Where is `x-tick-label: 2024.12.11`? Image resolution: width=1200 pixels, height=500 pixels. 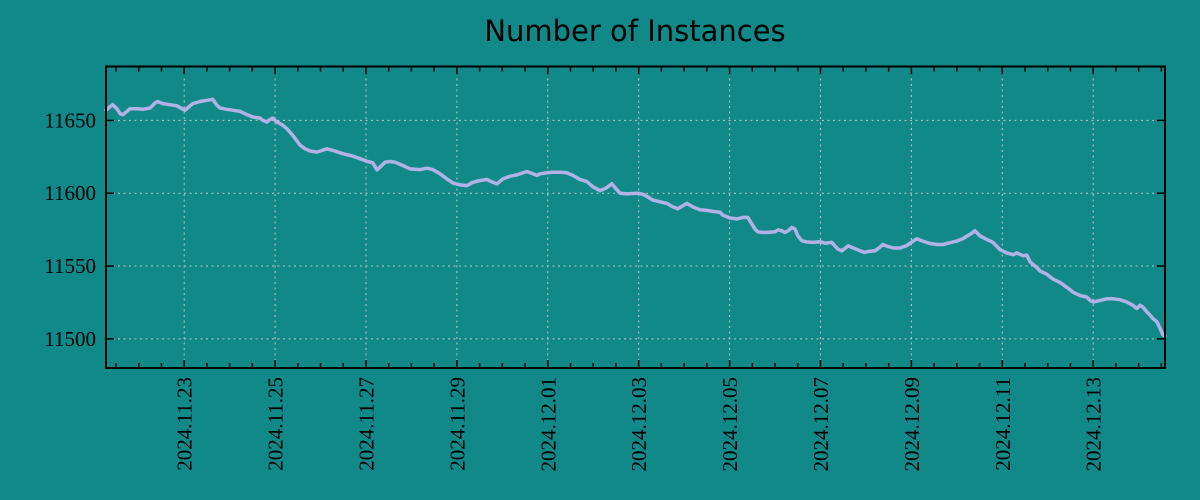 x-tick-label: 2024.12.11 is located at coordinates (1003, 424).